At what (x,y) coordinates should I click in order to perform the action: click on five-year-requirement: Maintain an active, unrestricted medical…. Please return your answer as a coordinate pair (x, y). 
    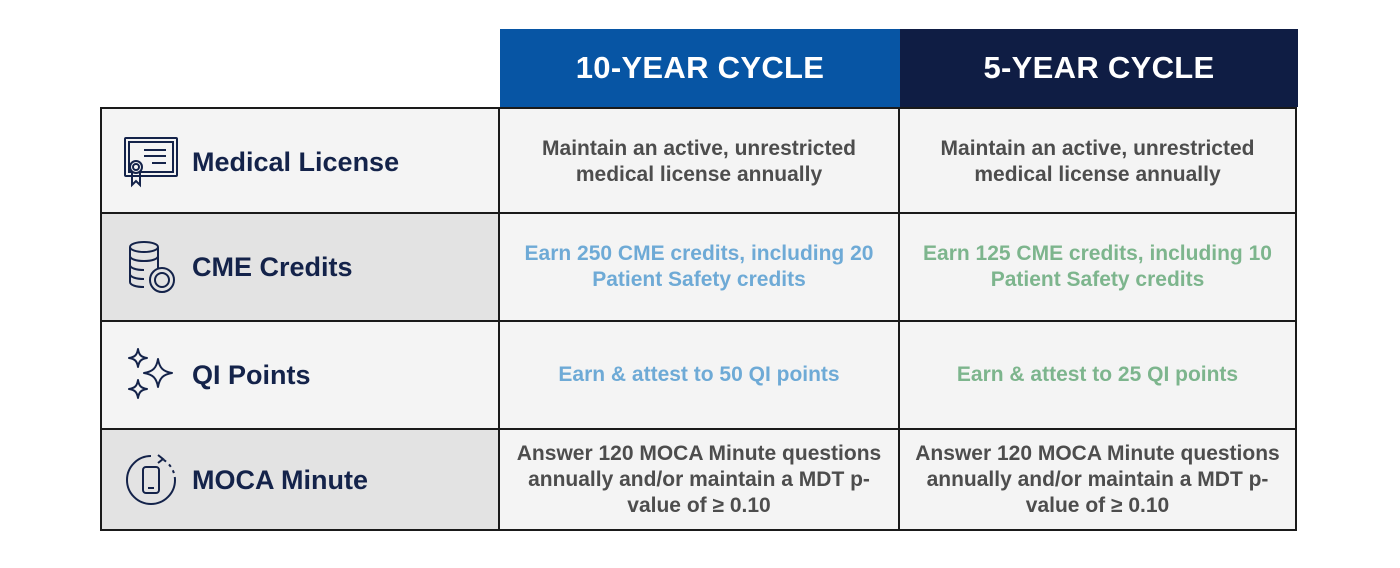
    Looking at the image, I should click on (1097, 161).